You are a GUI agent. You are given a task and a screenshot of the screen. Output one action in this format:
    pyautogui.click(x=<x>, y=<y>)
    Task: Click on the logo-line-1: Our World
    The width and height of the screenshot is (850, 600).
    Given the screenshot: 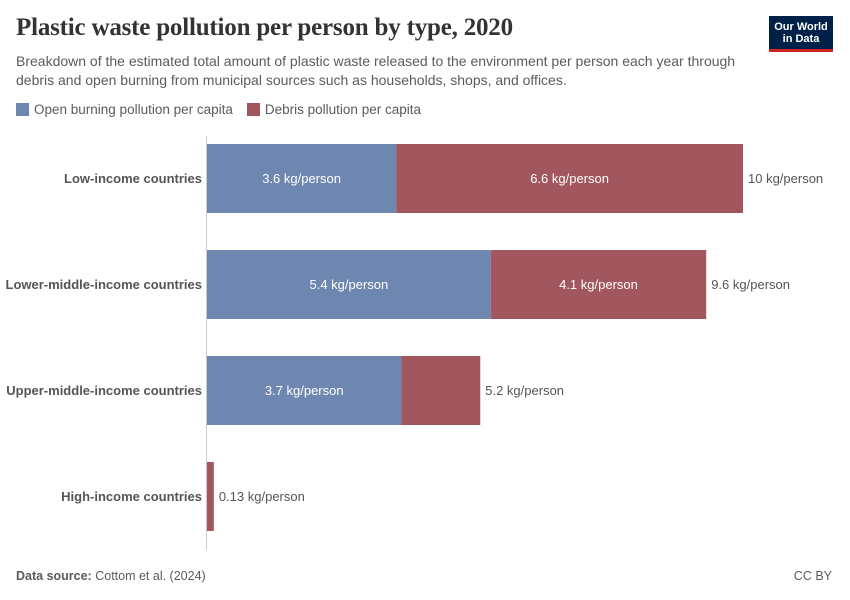 What is the action you would take?
    pyautogui.click(x=801, y=26)
    